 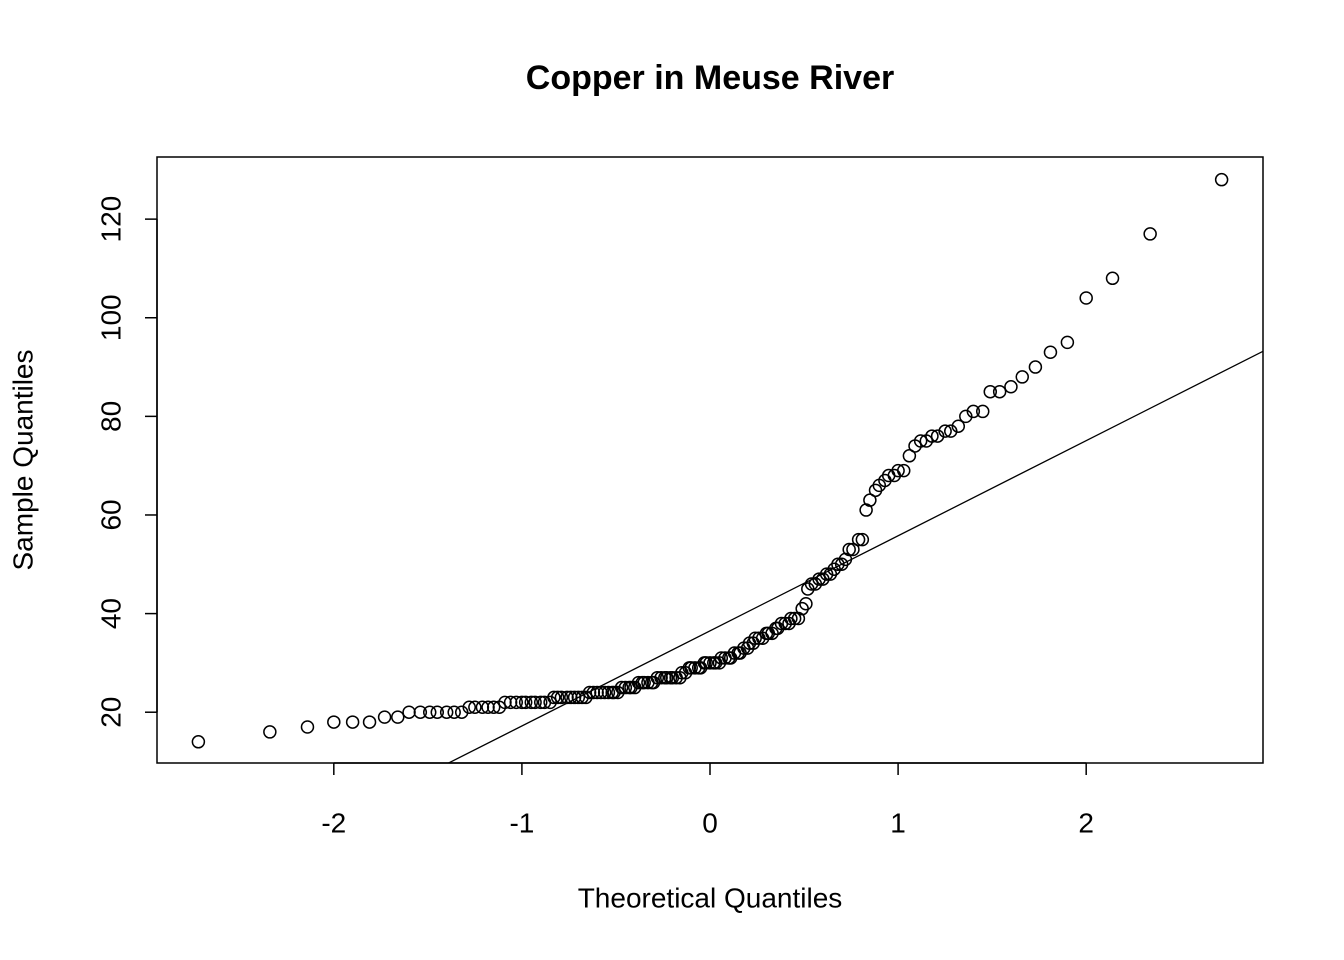 I want to click on y-tick-label: 100, so click(x=110, y=317).